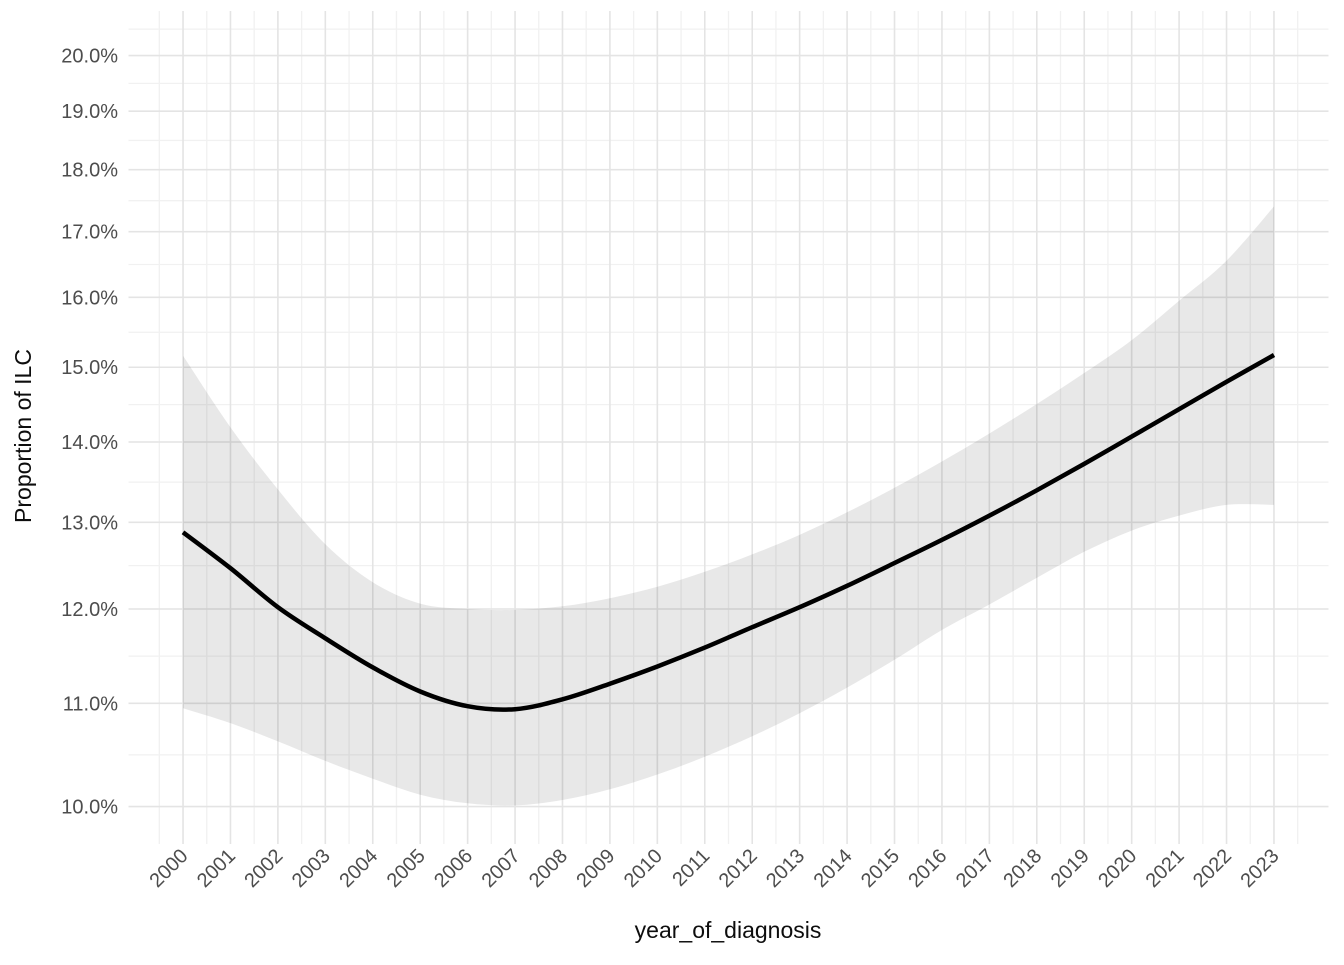 The width and height of the screenshot is (1344, 965). What do you see at coordinates (89, 523) in the screenshot?
I see `y-tick-label: 13.0%` at bounding box center [89, 523].